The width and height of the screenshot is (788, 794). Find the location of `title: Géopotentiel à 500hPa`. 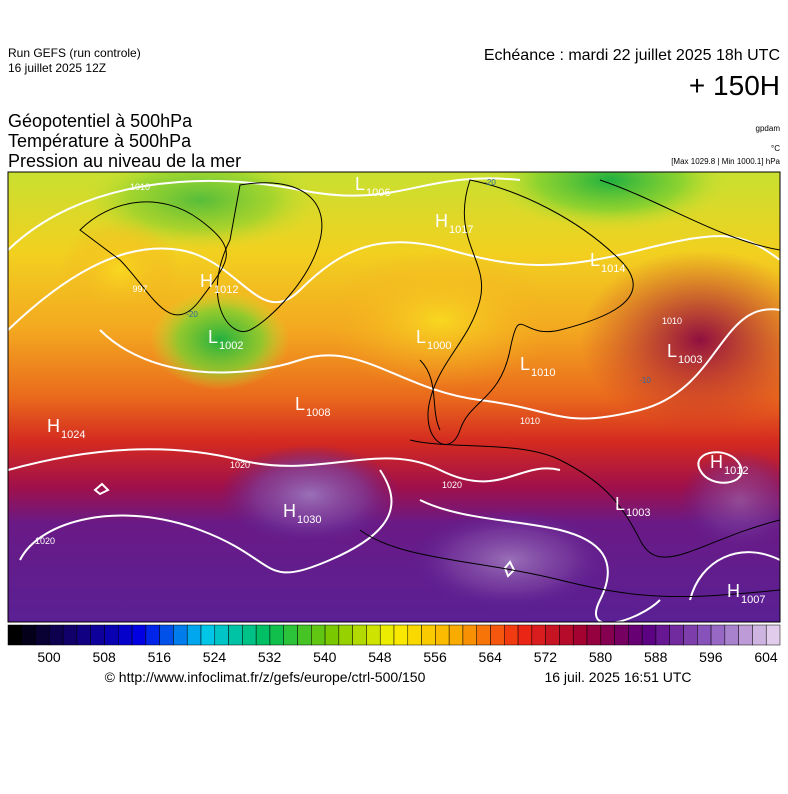

title: Géopotentiel à 500hPa is located at coordinates (100, 121).